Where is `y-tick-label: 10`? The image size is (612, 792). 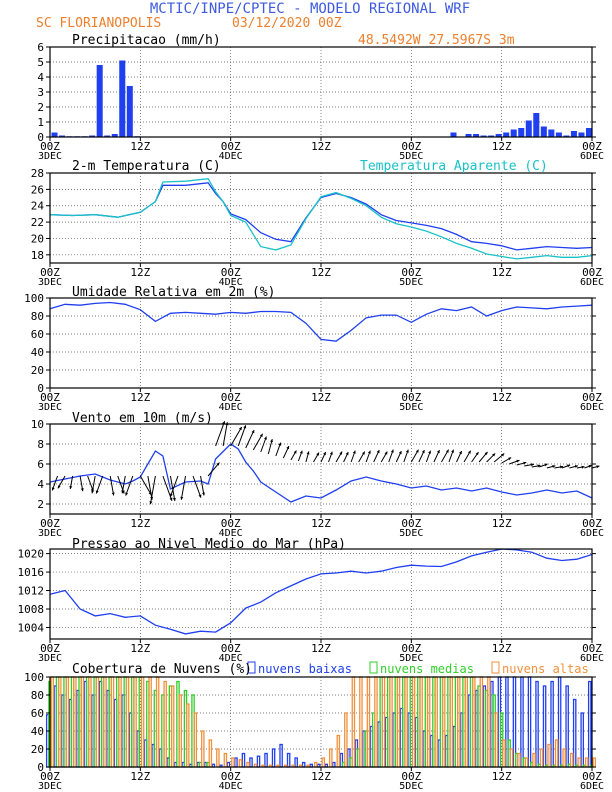
y-tick-label: 10 is located at coordinates (37, 424).